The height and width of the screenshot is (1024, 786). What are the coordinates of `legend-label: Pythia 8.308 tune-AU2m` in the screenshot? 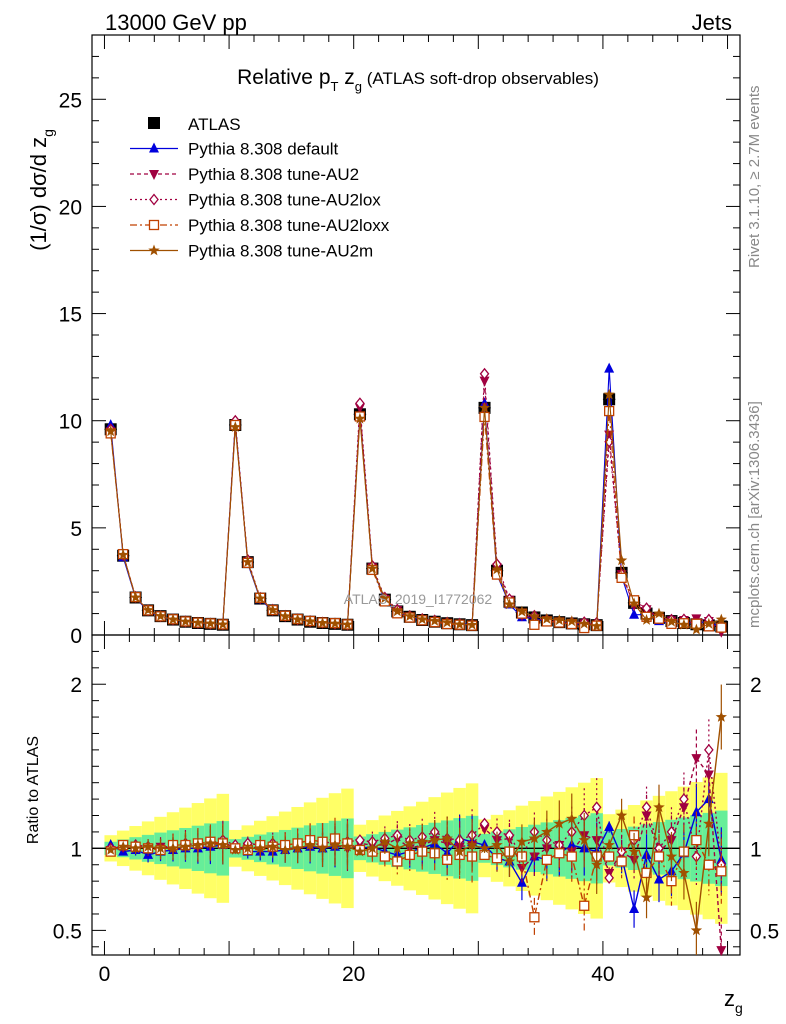 It's located at (280, 251).